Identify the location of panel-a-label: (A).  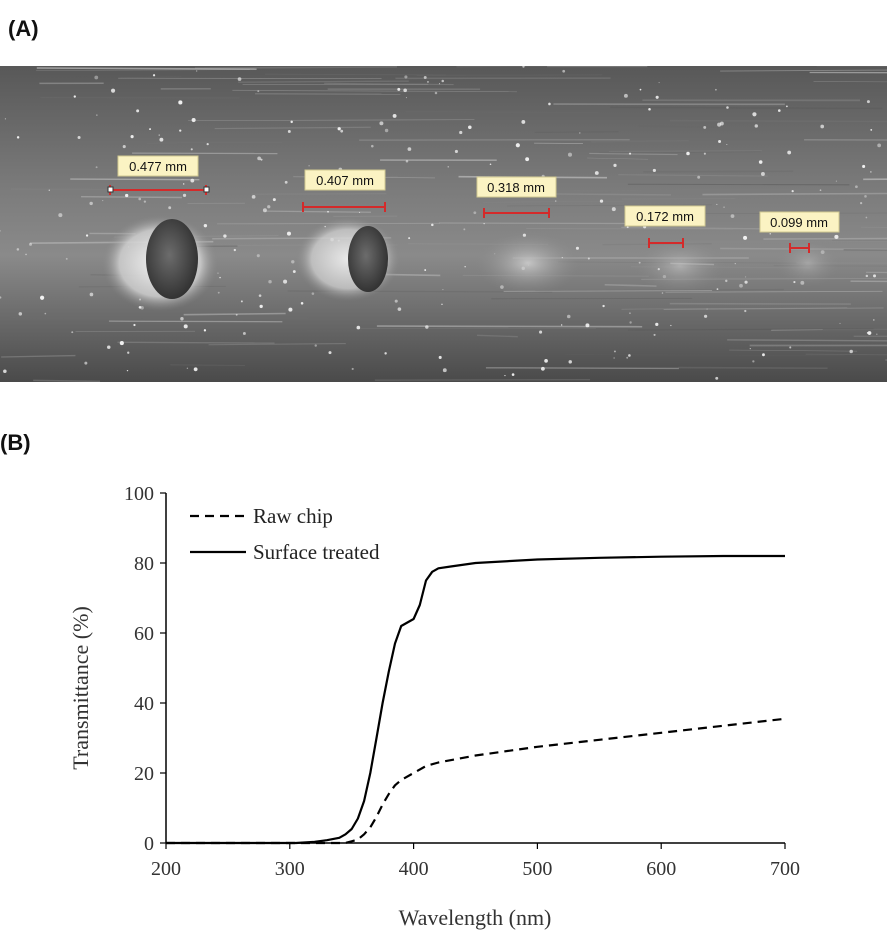
(23, 29).